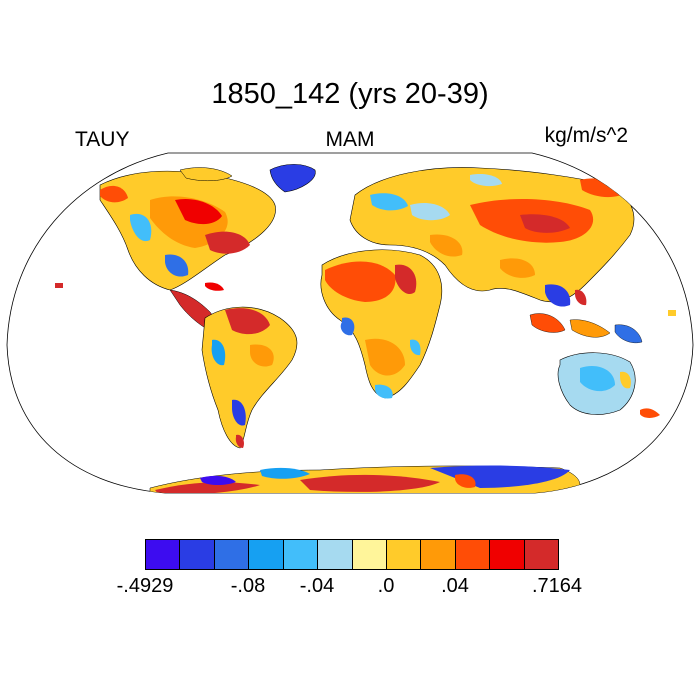 This screenshot has height=700, width=700. Describe the element at coordinates (586, 135) in the screenshot. I see `units-label: kg/m/s^2` at that location.